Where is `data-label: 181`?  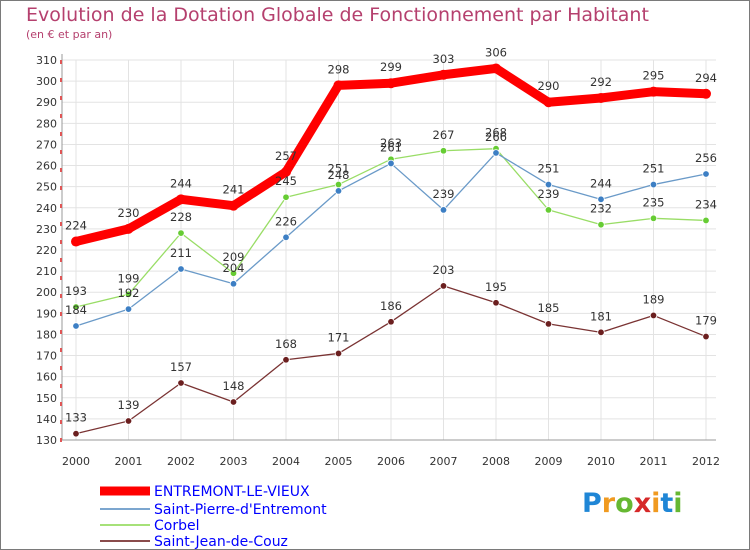
data-label: 181 is located at coordinates (601, 316).